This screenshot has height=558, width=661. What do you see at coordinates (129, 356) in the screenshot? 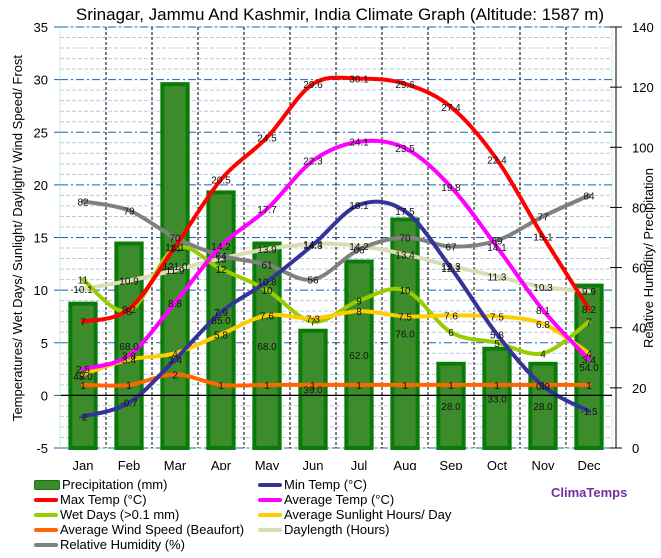
I see `data-label: 3.8` at bounding box center [129, 356].